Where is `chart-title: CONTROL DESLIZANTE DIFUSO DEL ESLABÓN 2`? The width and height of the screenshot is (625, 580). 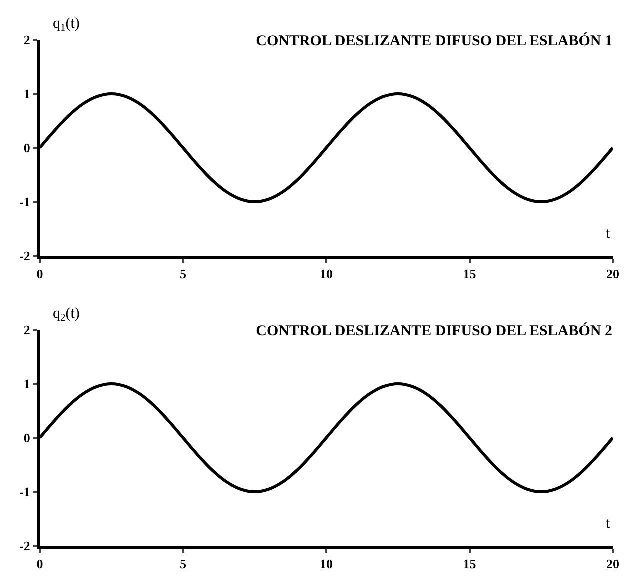
chart-title: CONTROL DESLIZANTE DIFUSO DEL ESLABÓN 2 is located at coordinates (434, 331).